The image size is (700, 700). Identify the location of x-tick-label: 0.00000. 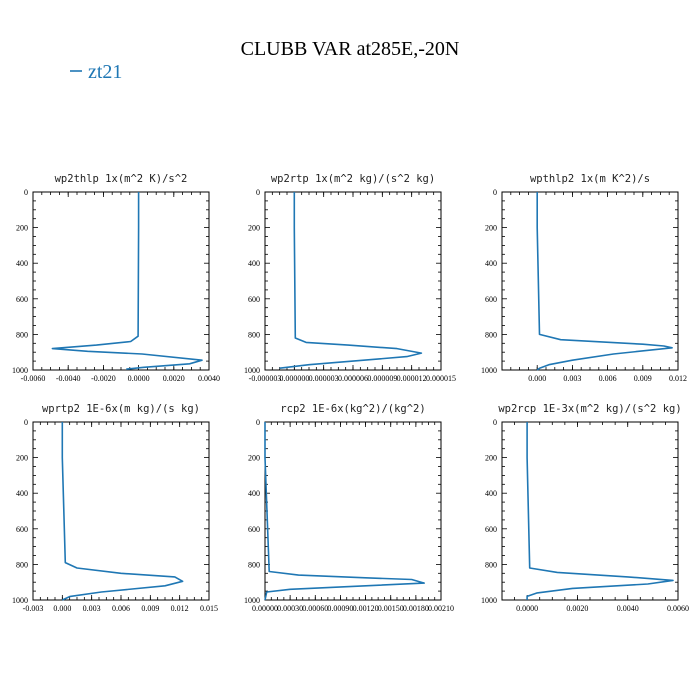
(265, 608).